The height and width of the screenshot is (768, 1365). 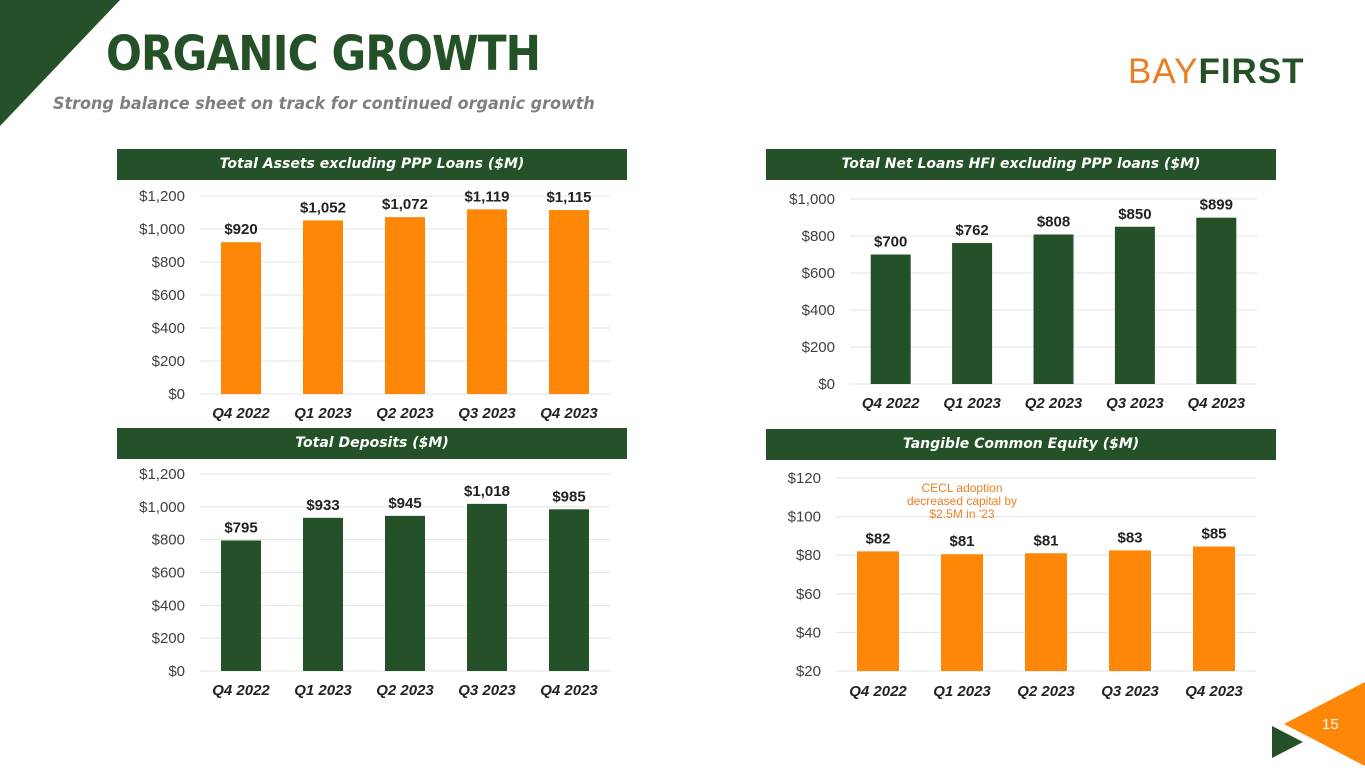 What do you see at coordinates (1129, 537) in the screenshot?
I see `data-label: $83` at bounding box center [1129, 537].